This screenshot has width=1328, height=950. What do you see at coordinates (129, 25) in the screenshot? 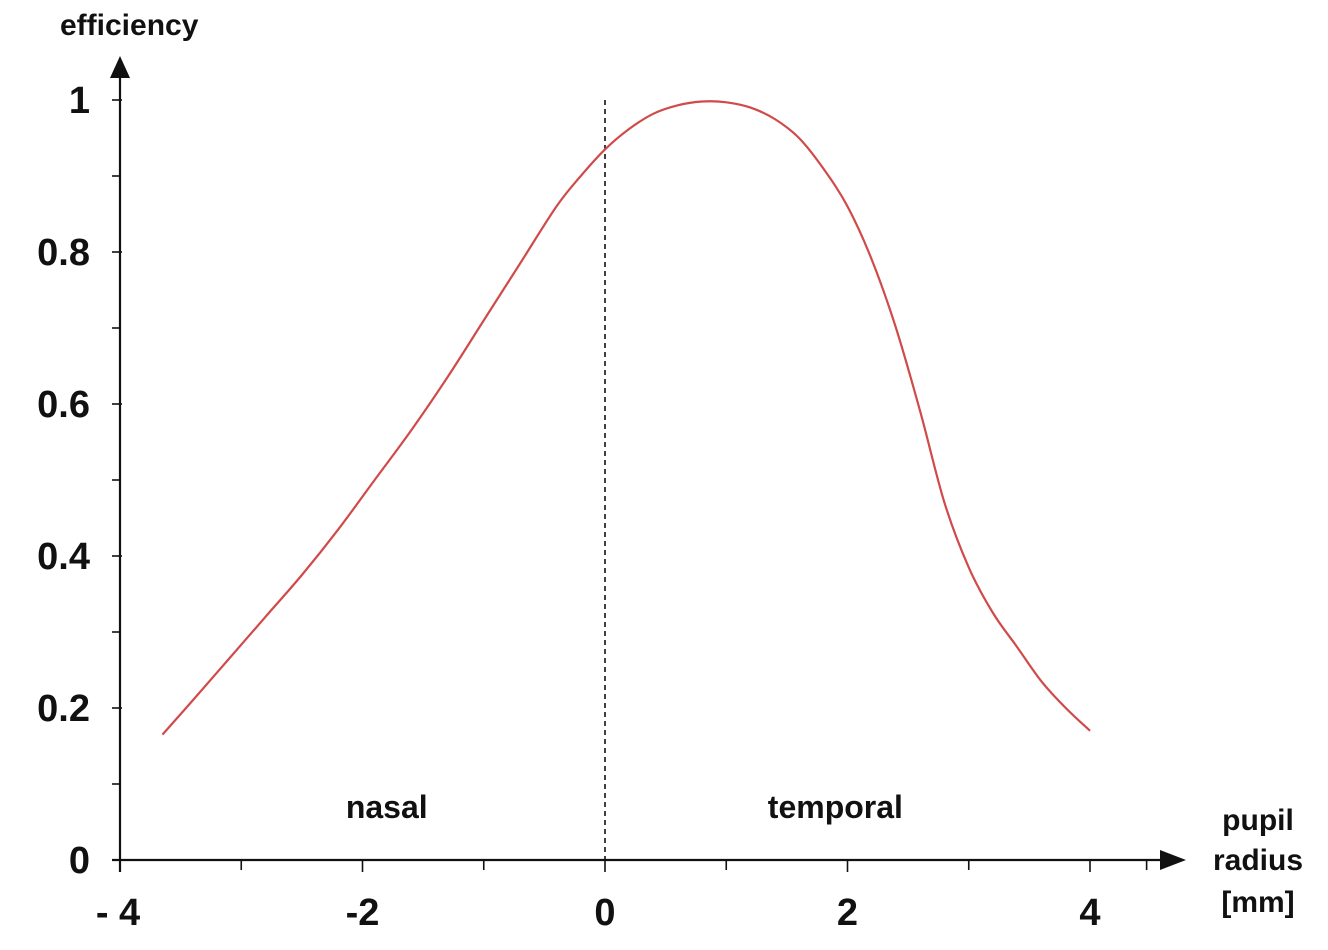
I see `y-axis-title: efficiency` at bounding box center [129, 25].